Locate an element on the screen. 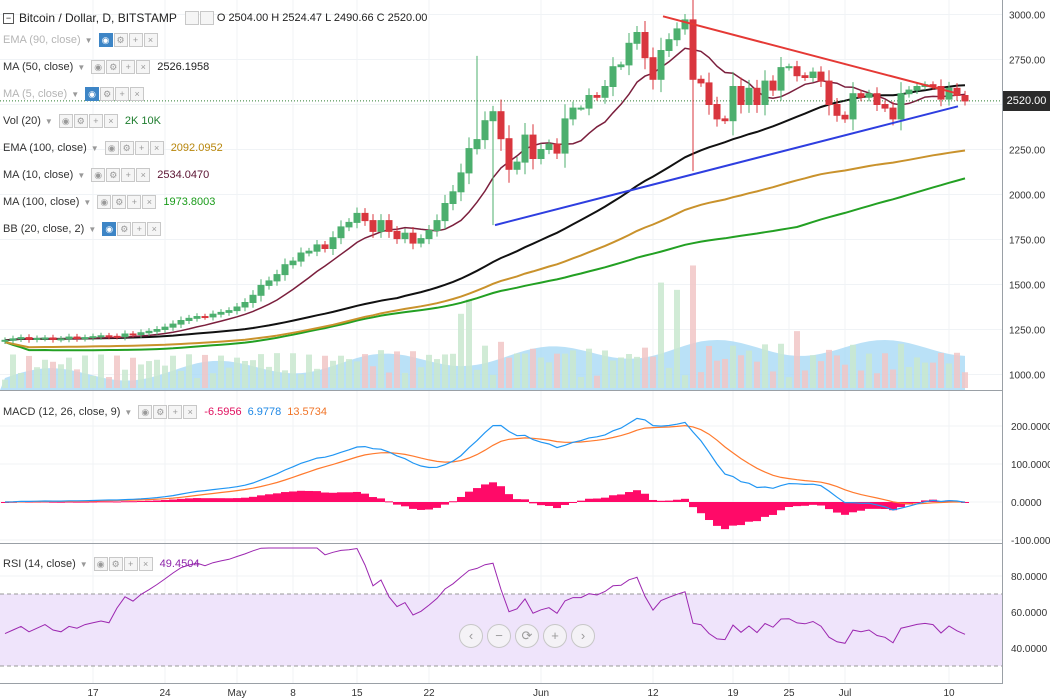 The width and height of the screenshot is (1050, 700). ohlc-values: O 2504.00 H 2524.47 L 2490.66 C 2520.00 is located at coordinates (322, 18).